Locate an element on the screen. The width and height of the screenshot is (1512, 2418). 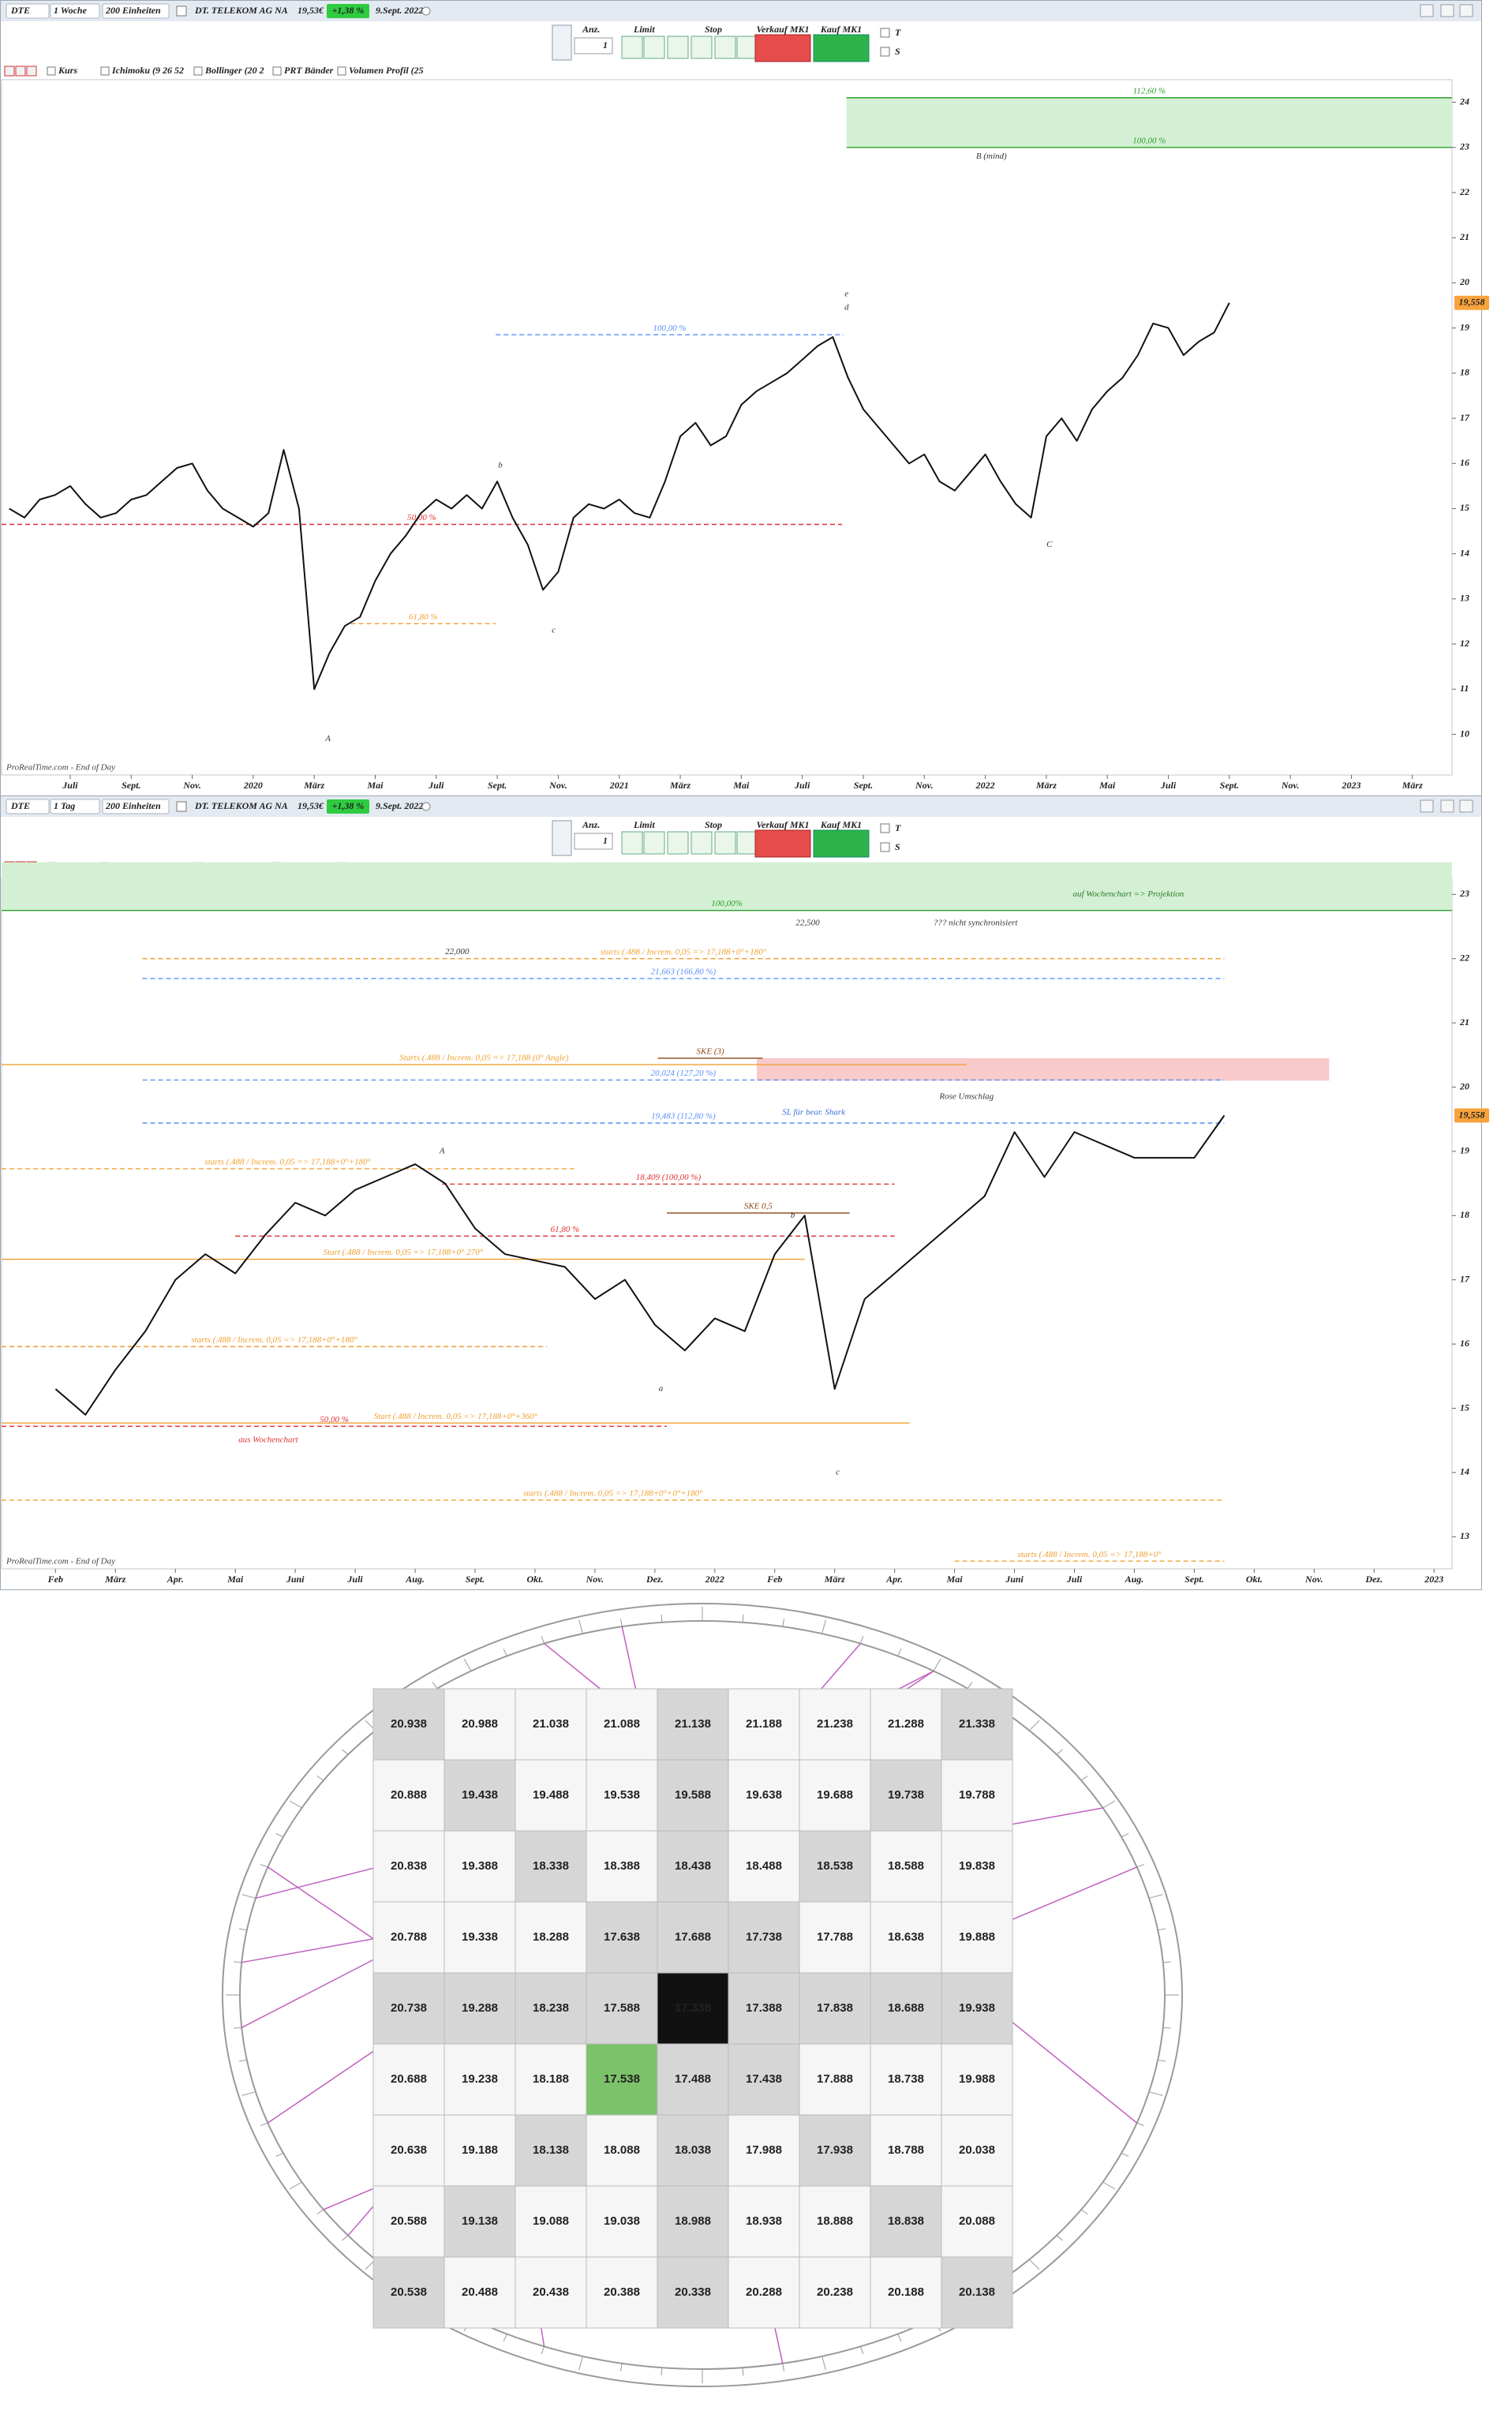
x-tick-label: 2023 is located at coordinates (1433, 1579).